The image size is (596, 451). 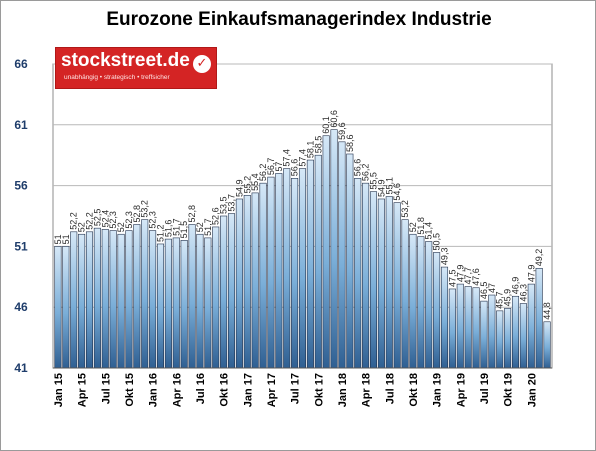 What do you see at coordinates (74, 221) in the screenshot?
I see `data-label: 52,2` at bounding box center [74, 221].